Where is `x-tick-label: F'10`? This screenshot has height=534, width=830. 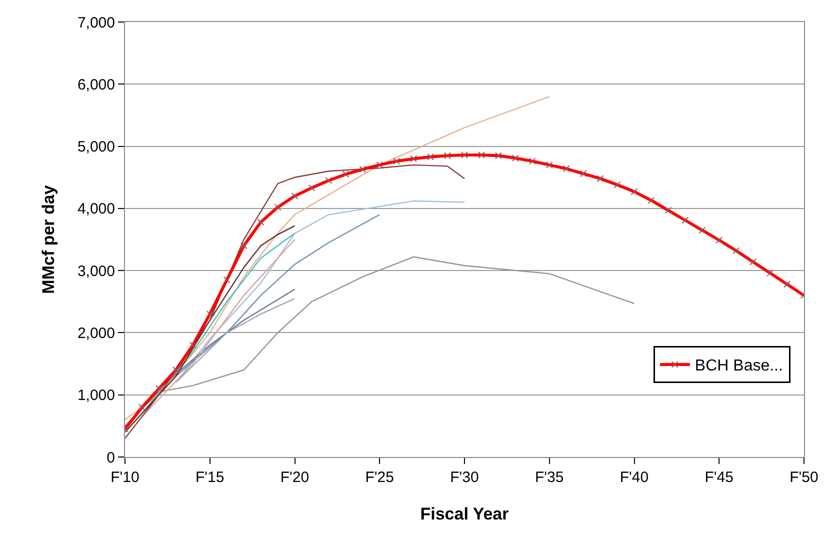 x-tick-label: F'10 is located at coordinates (125, 477).